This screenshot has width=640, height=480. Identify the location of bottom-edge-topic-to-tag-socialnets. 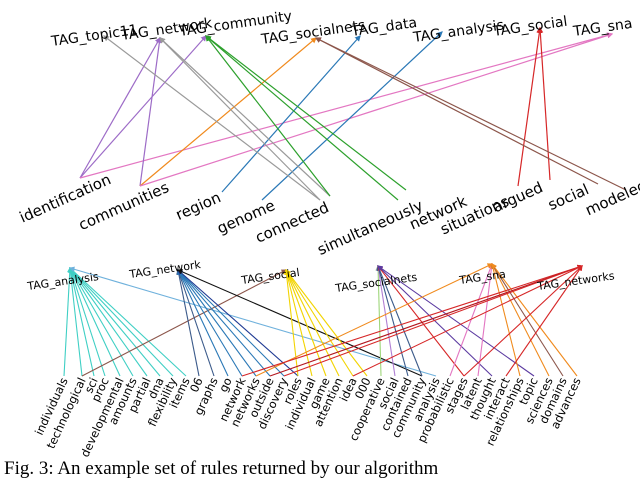
(456, 321).